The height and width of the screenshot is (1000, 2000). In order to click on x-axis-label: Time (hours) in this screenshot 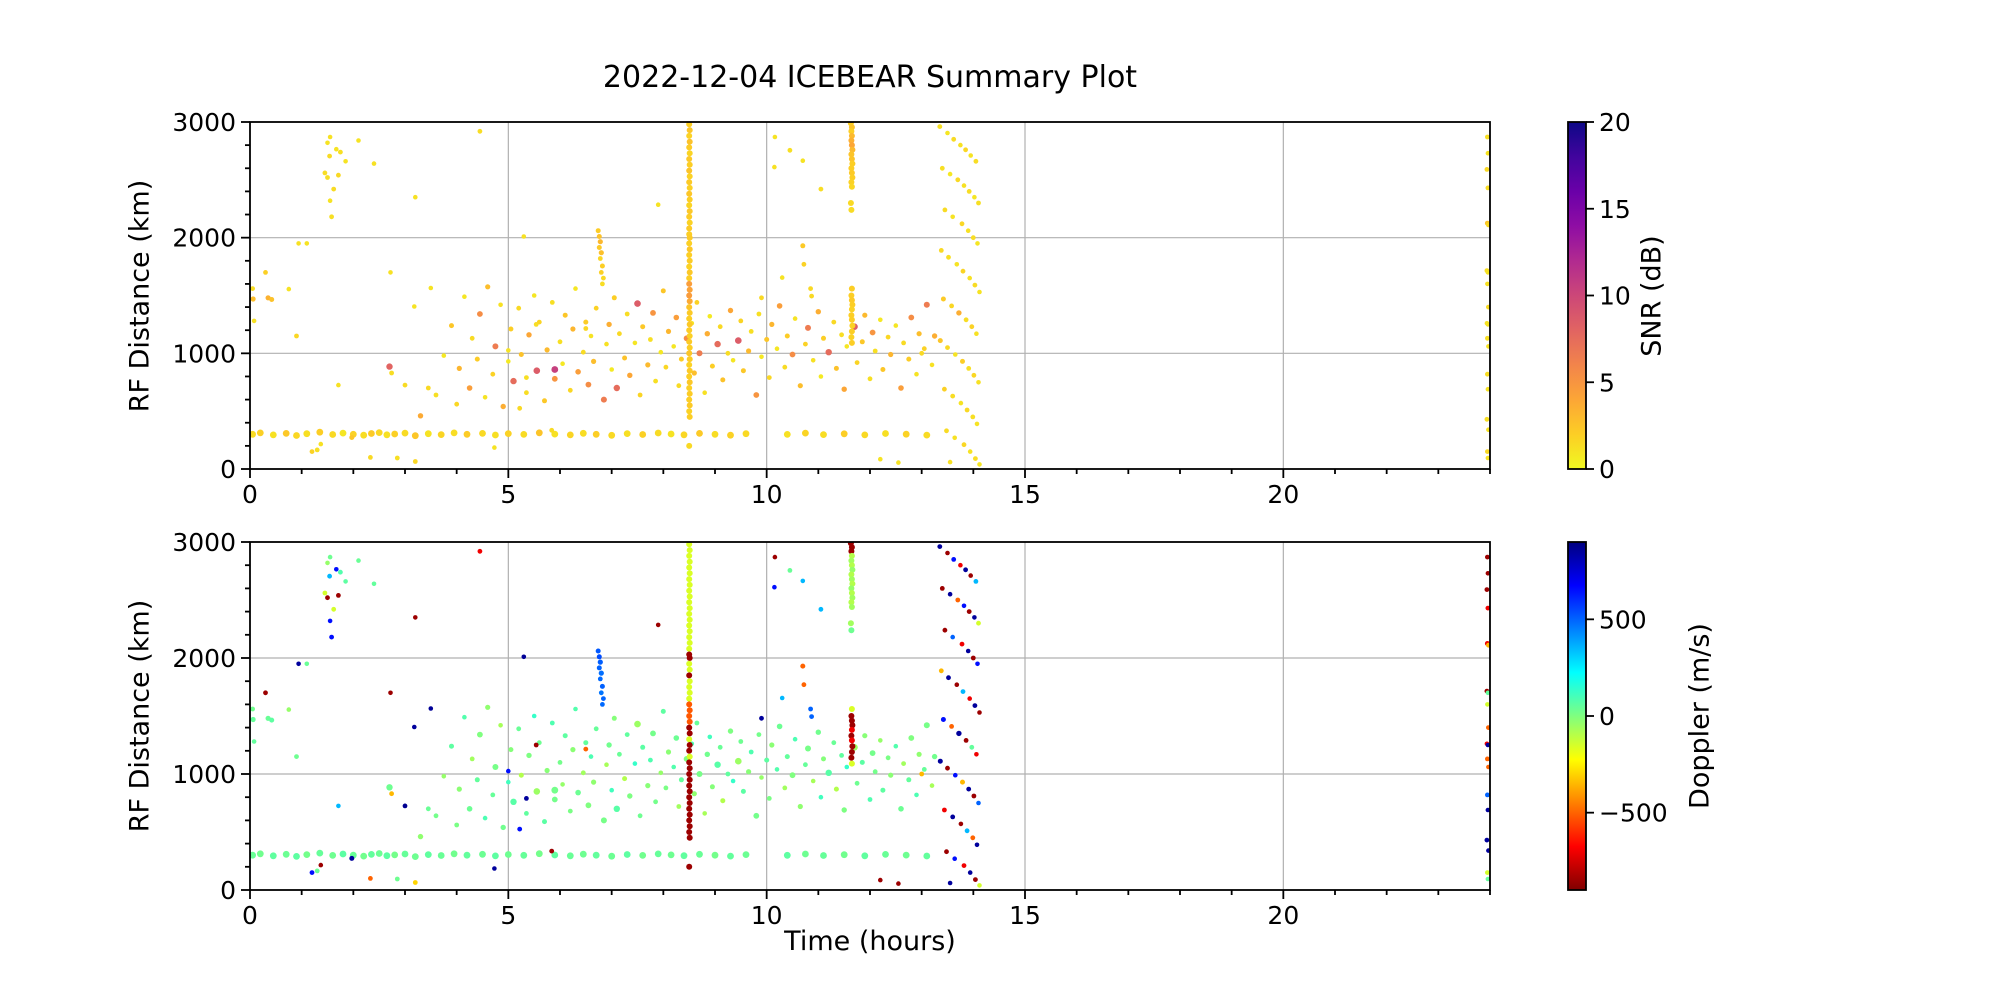, I will do `click(870, 941)`.